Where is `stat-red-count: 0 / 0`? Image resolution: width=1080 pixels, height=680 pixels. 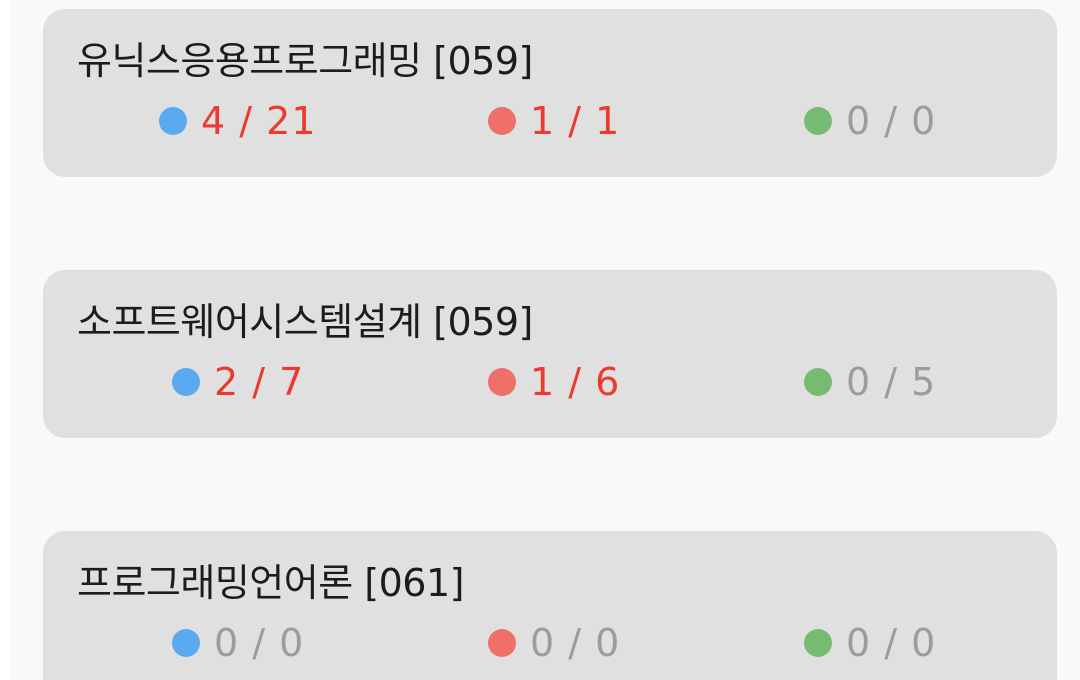 stat-red-count: 0 / 0 is located at coordinates (575, 643).